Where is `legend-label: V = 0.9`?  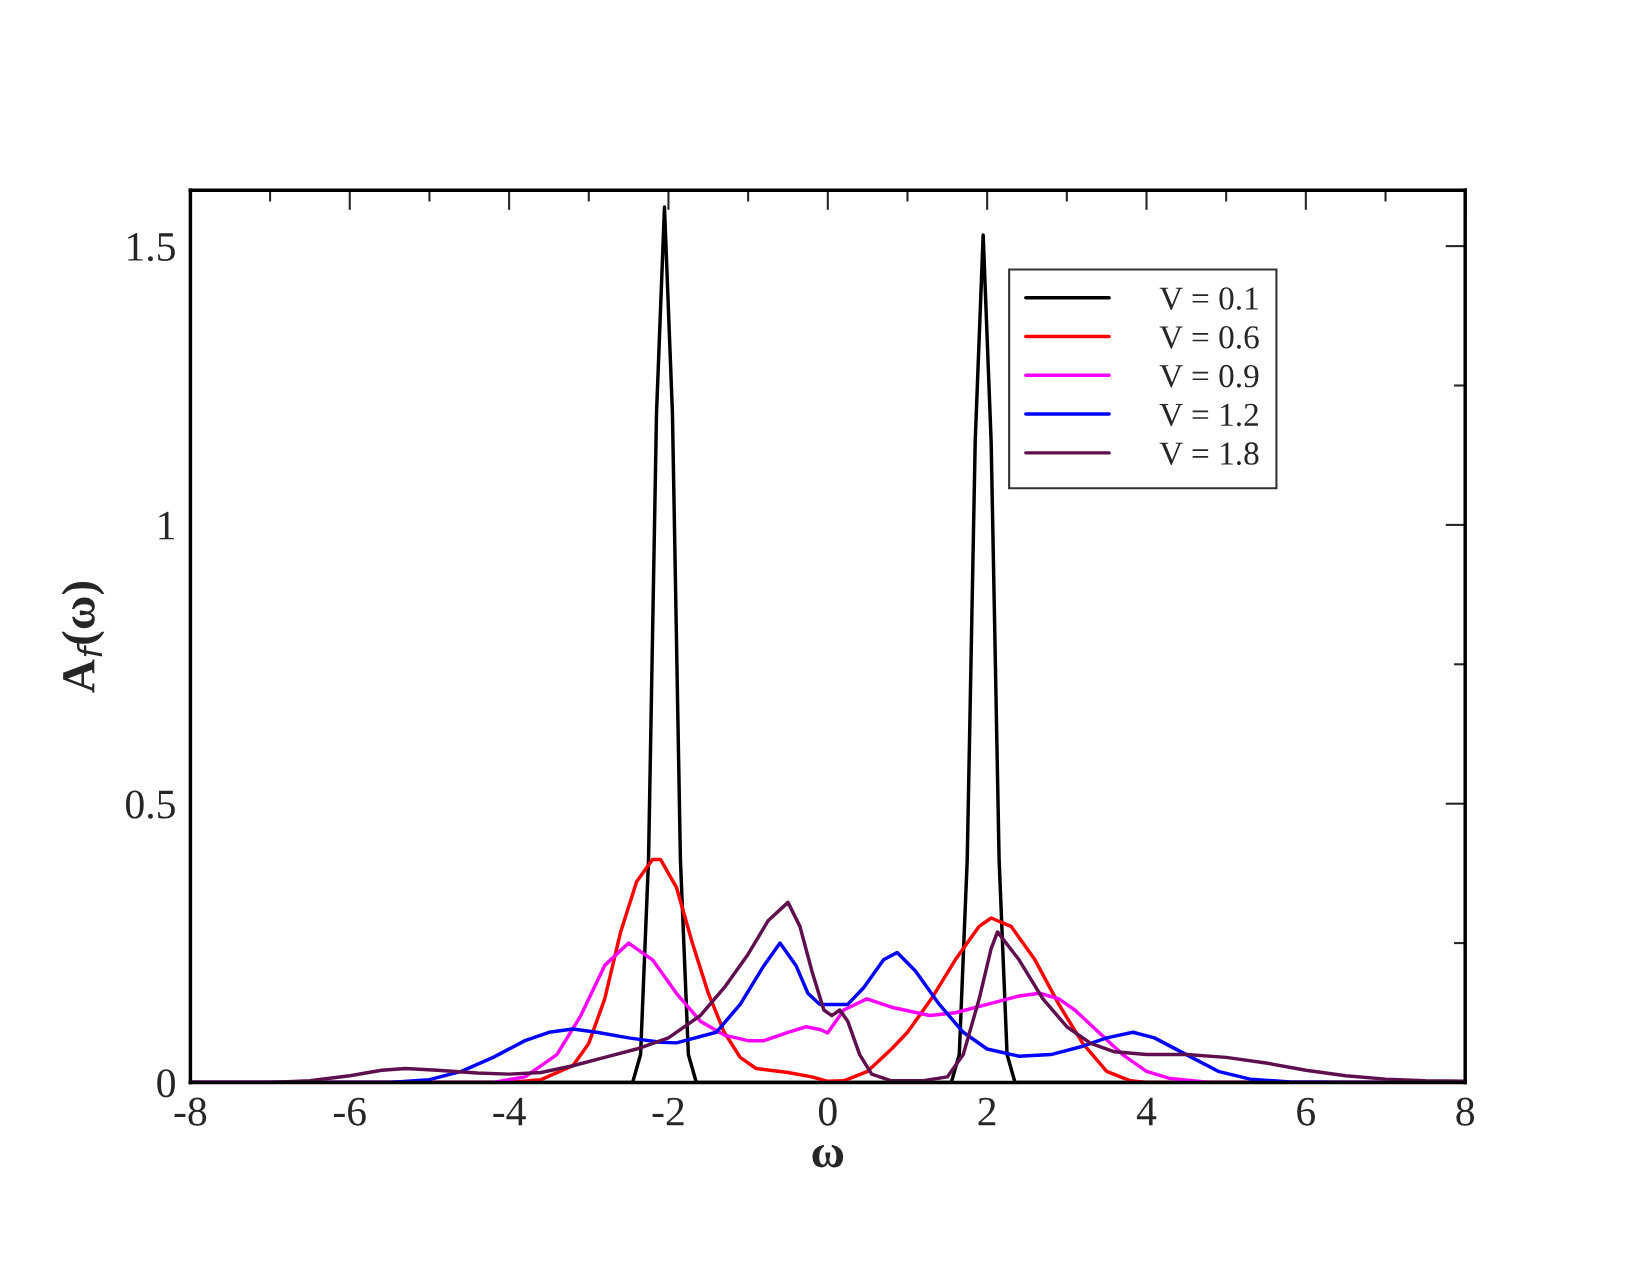
legend-label: V = 0.9 is located at coordinates (1209, 376).